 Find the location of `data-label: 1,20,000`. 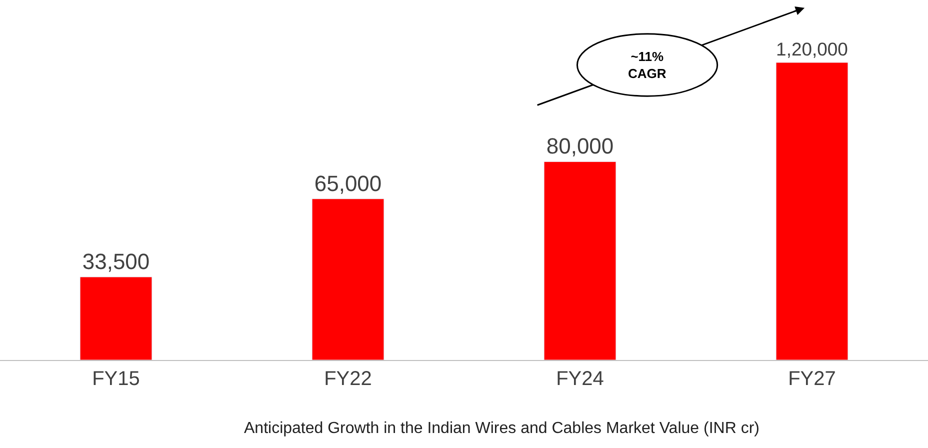

data-label: 1,20,000 is located at coordinates (812, 49).